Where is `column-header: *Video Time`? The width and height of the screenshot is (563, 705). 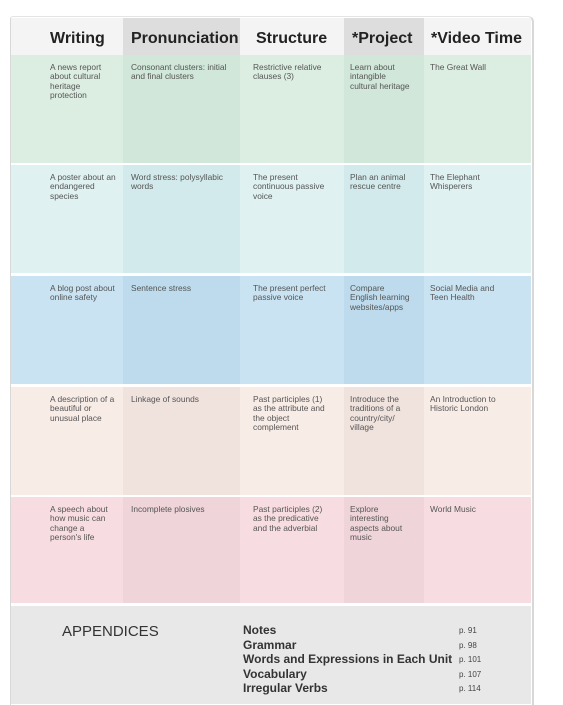
column-header: *Video Time is located at coordinates (476, 38).